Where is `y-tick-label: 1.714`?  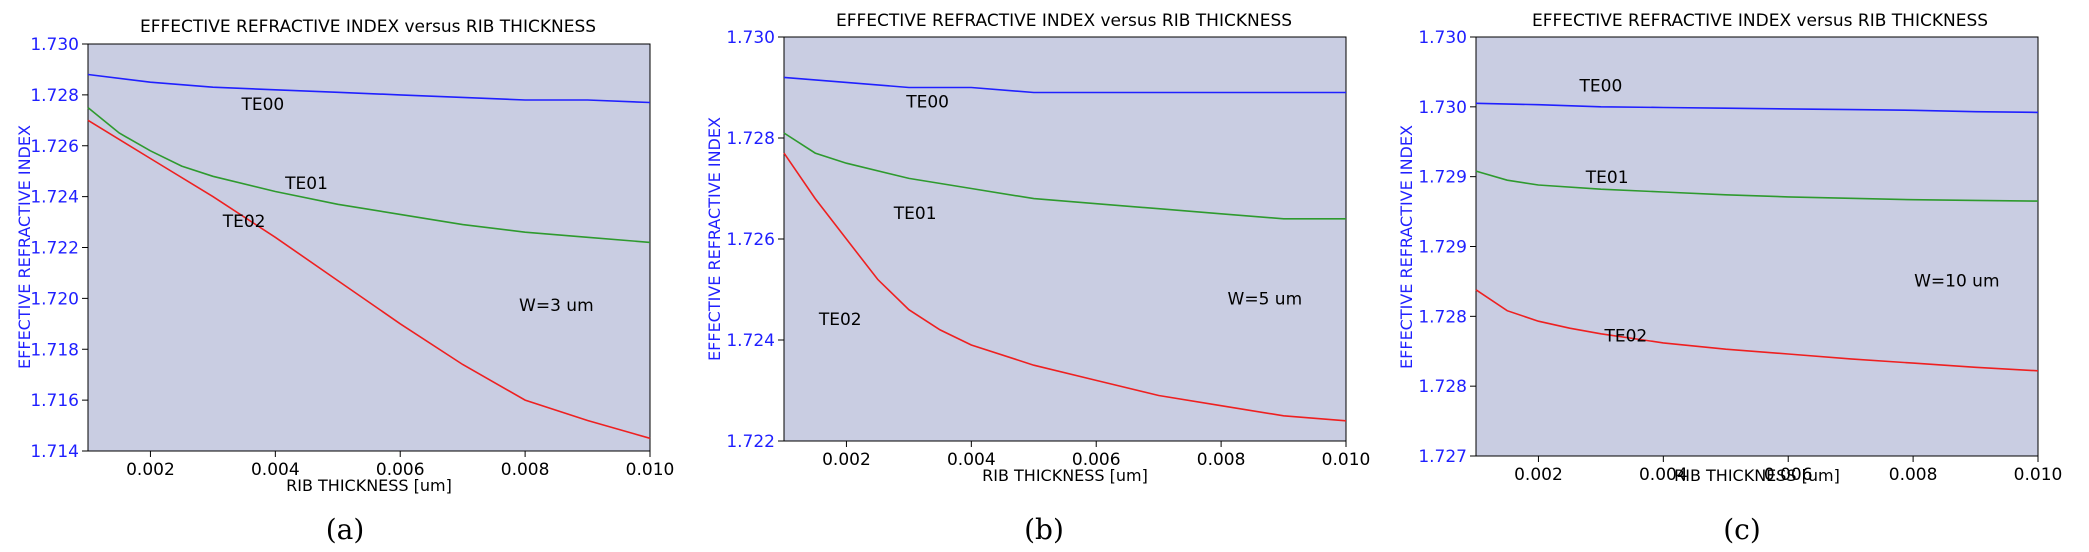
y-tick-label: 1.714 is located at coordinates (54, 452).